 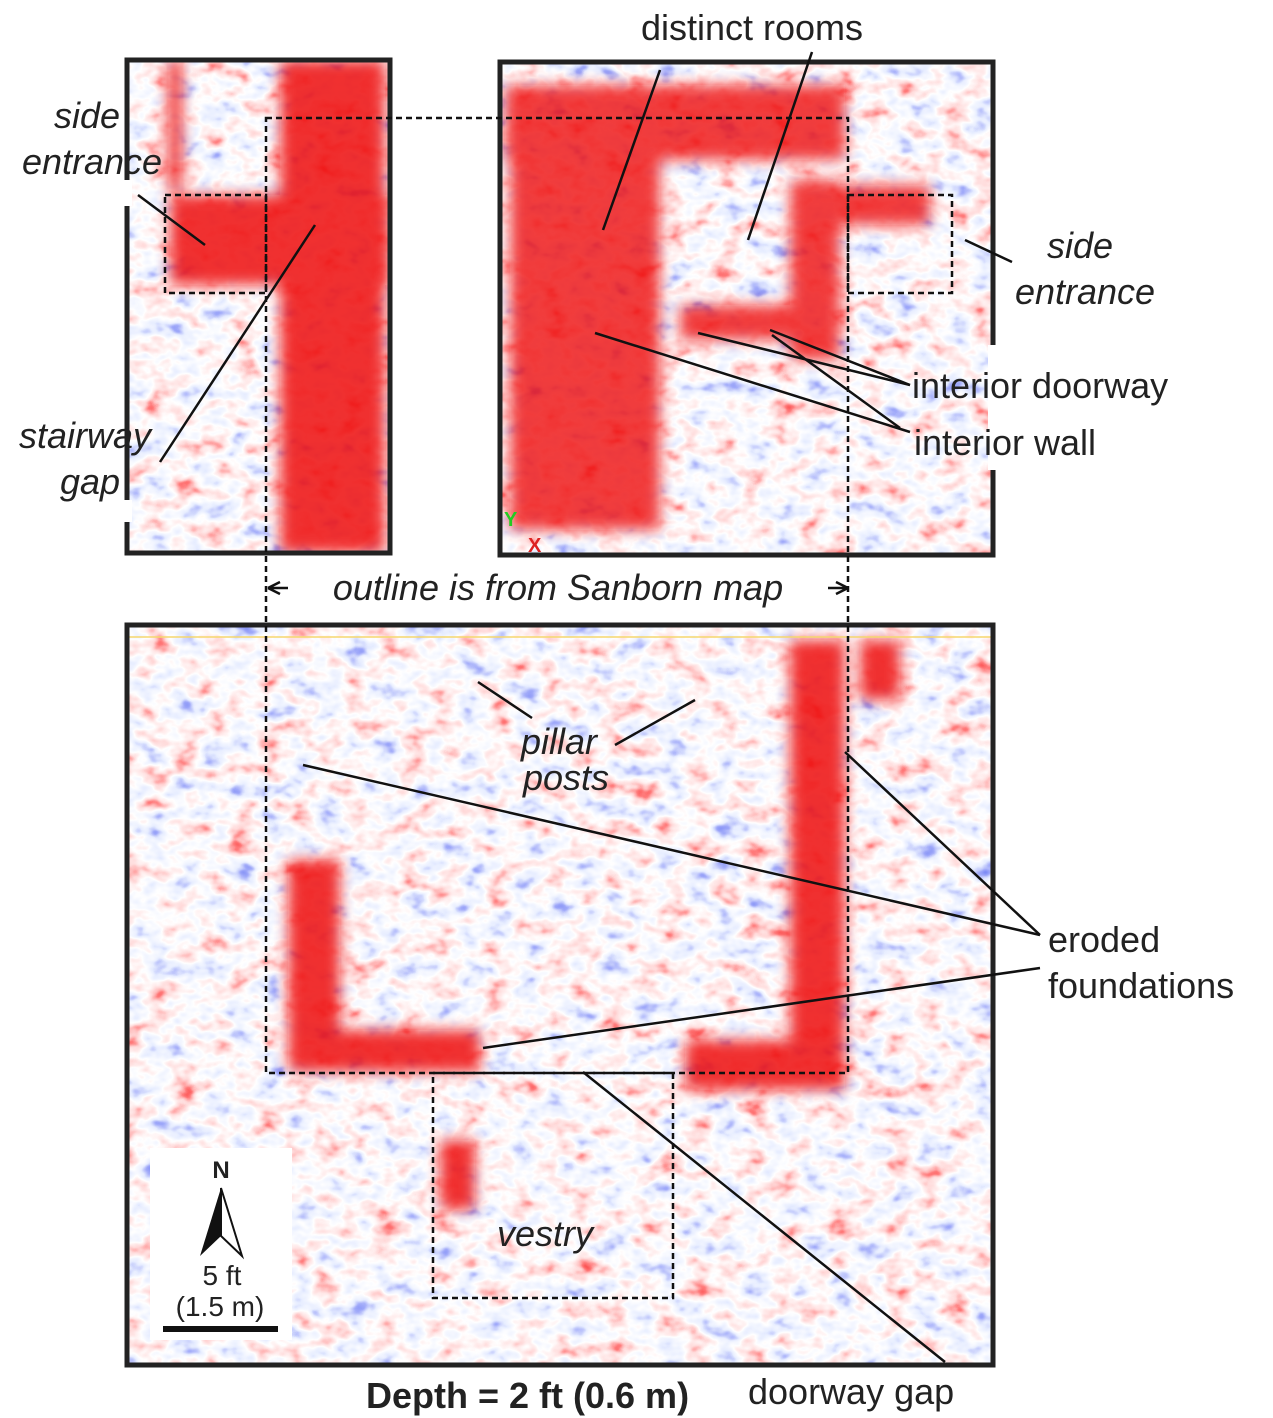 I want to click on label: doorway gap, so click(x=851, y=1391).